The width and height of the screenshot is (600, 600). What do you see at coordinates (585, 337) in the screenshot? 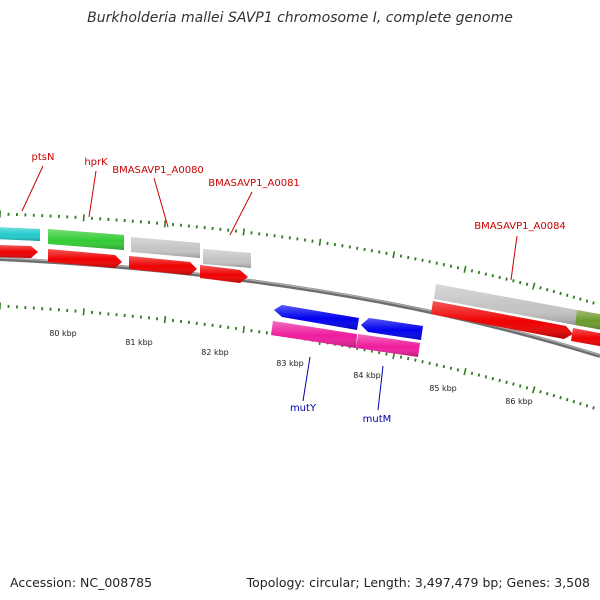
I see `cds-next` at bounding box center [585, 337].